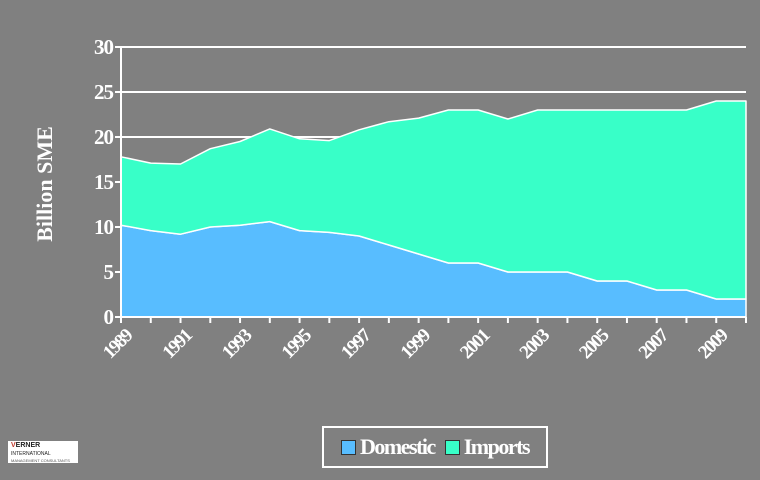 This screenshot has width=760, height=480. Describe the element at coordinates (104, 227) in the screenshot. I see `y-tick-label: 10` at that location.